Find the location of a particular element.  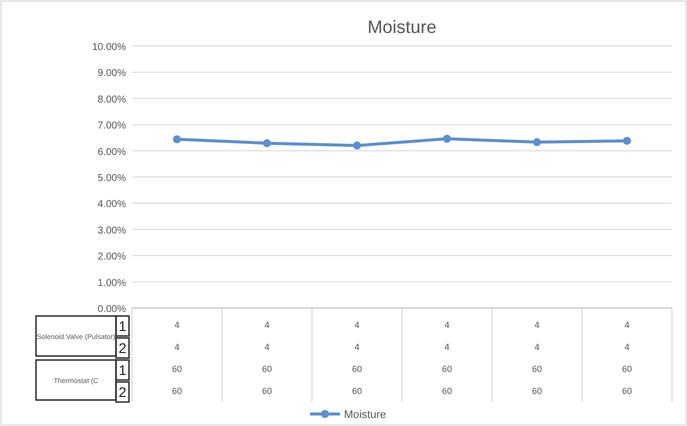

y-tick-label: 1.00% is located at coordinates (112, 283).